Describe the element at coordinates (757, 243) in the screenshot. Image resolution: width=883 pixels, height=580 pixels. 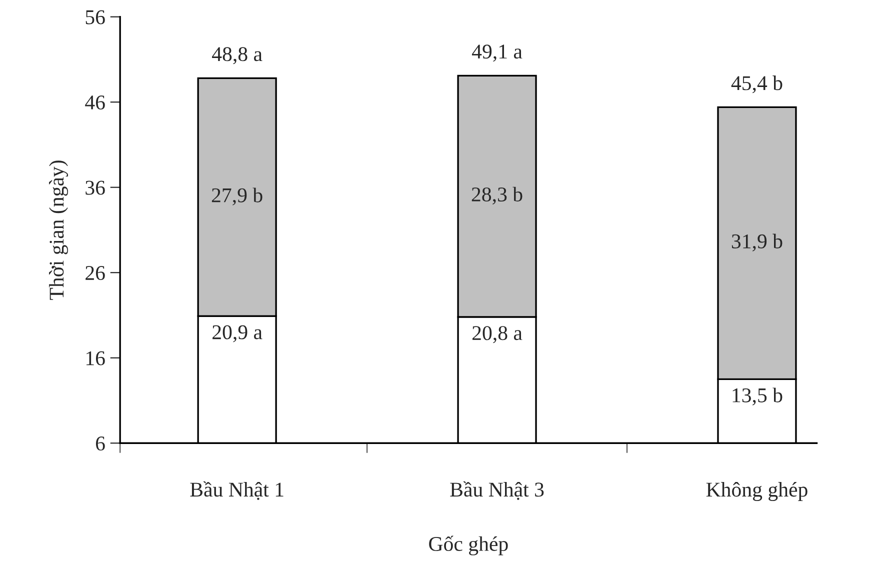
I see `data-label: 31,9 b` at that location.